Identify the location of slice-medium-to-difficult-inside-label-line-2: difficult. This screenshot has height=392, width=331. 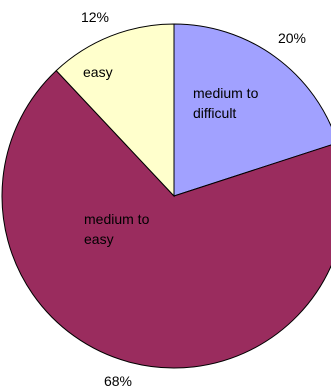
(214, 113).